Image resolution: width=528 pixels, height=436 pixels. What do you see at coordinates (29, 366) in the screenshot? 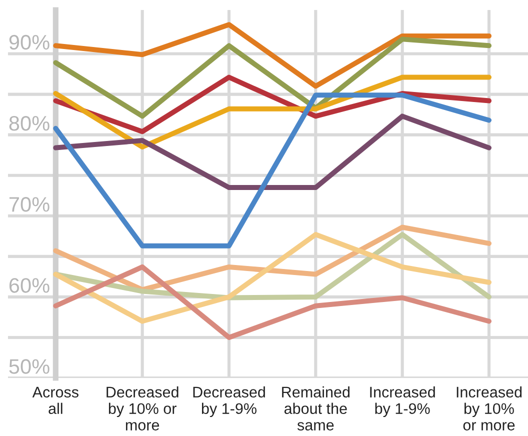
I see `y-tick-label: 50%` at bounding box center [29, 366].